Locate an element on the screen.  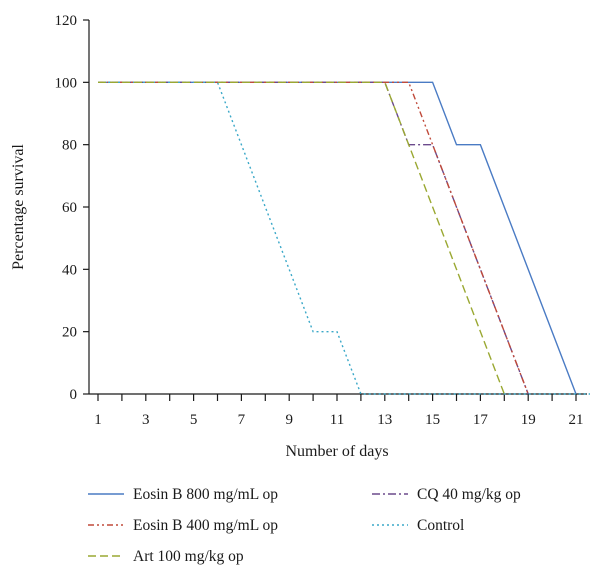
x-axis-title: Number of days is located at coordinates (336, 451).